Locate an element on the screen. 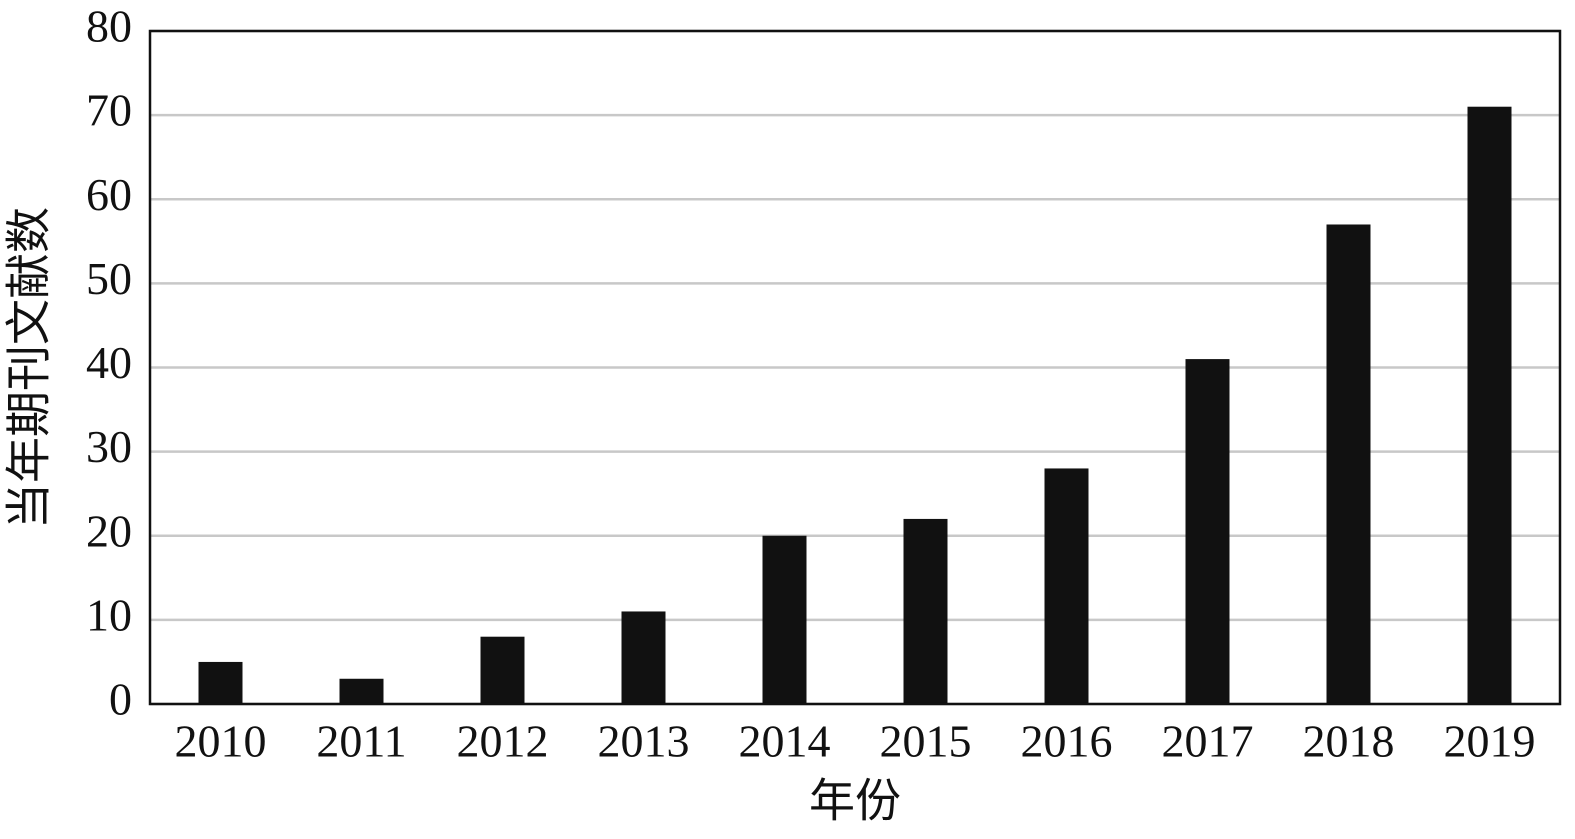 The height and width of the screenshot is (839, 1575). x-tick-label: 2016 is located at coordinates (1067, 741).